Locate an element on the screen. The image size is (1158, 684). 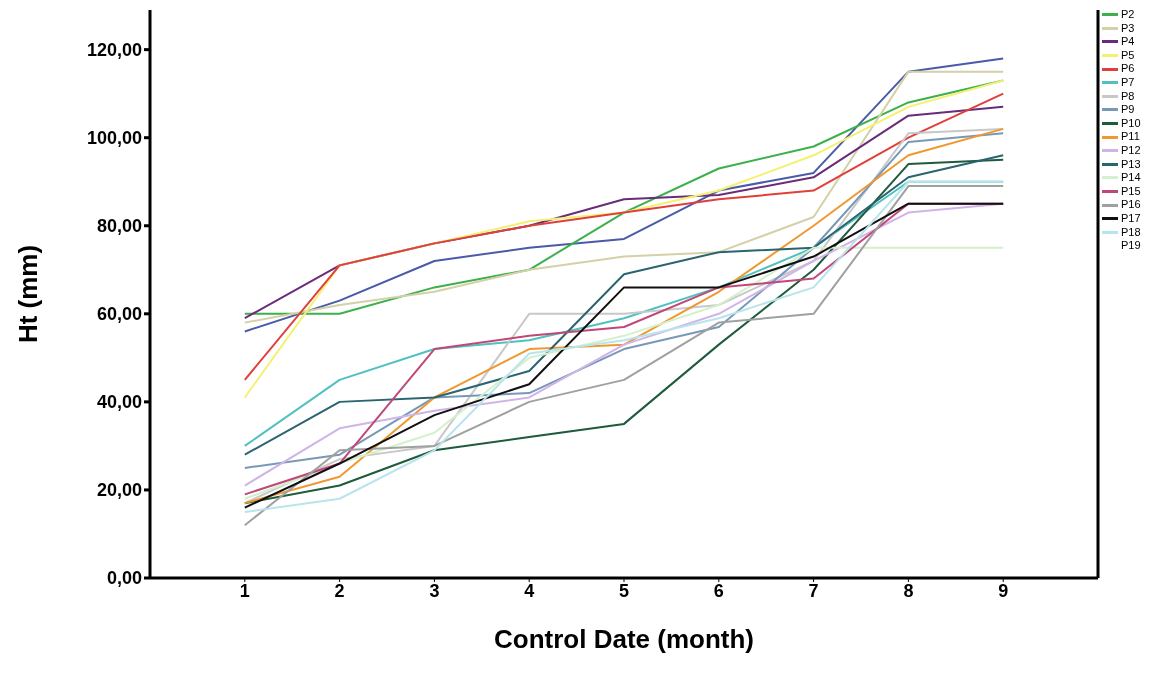
y-tick-label: 120,00 is located at coordinates (114, 50).